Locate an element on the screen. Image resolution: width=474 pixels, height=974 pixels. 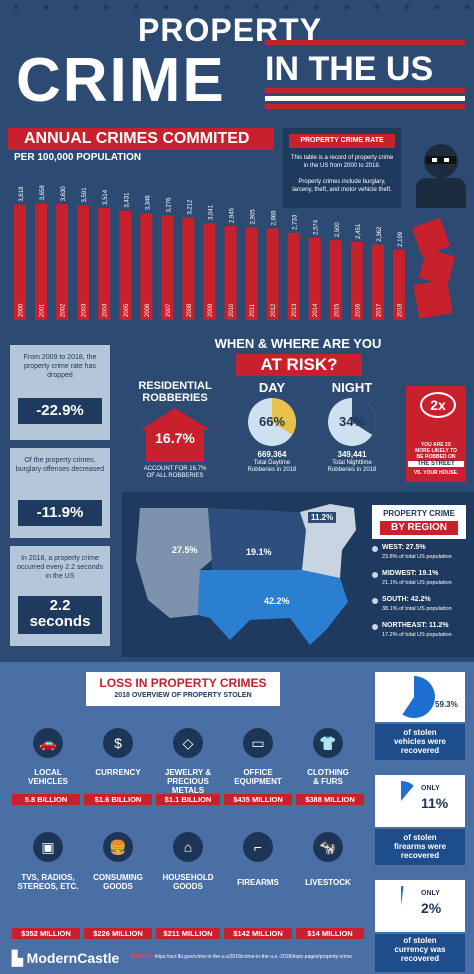
loss-label: LOCAL VEHICLES is located at coordinates (47, 777).